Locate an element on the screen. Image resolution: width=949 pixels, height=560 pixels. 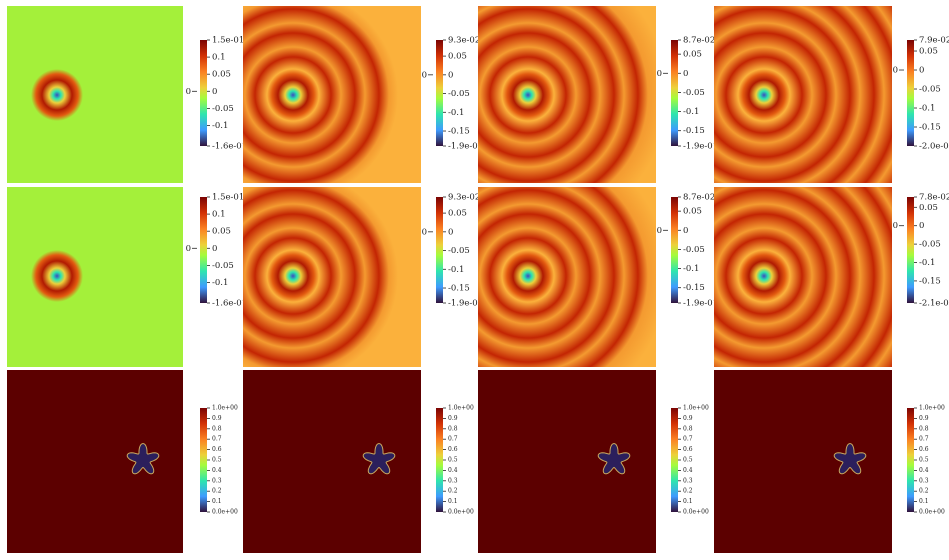
colorbar-label: -2.0e-01 is located at coordinates (934, 147).